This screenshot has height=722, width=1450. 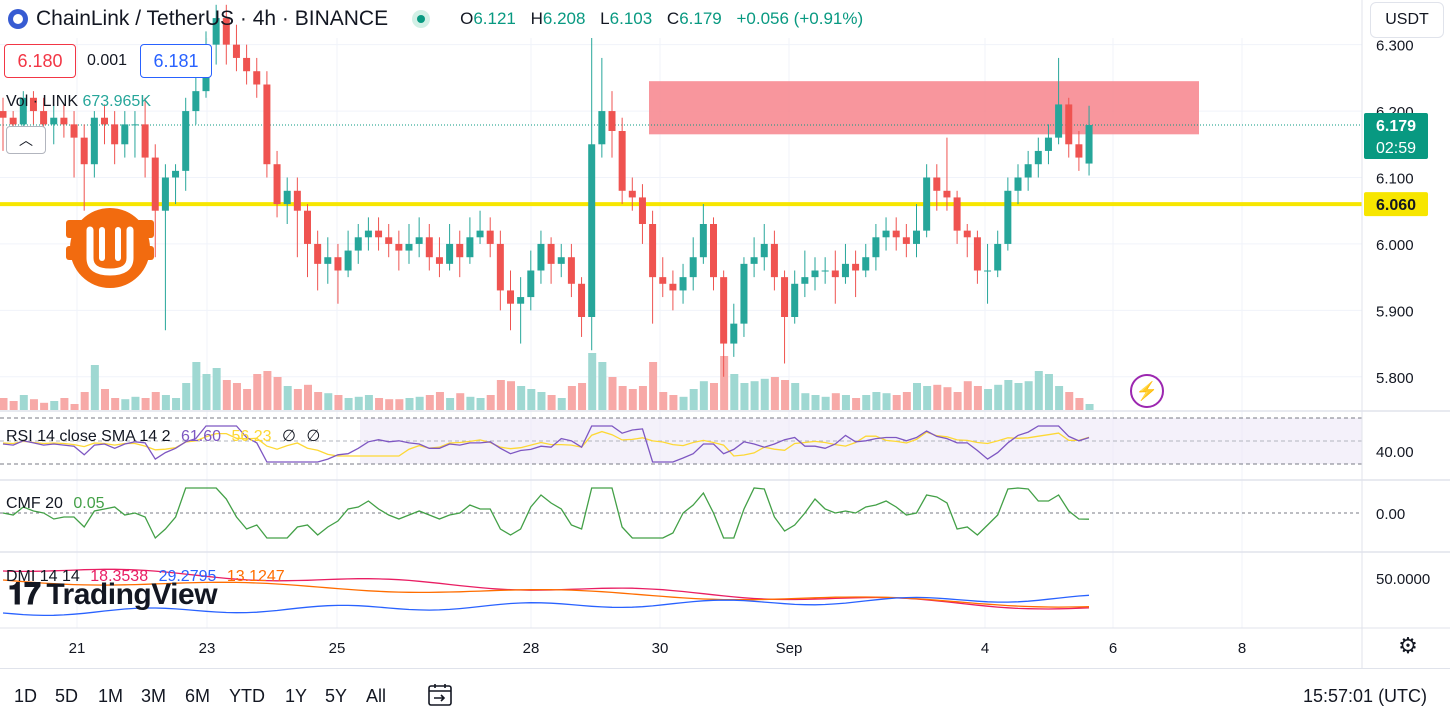 I want to click on x-tick-label: 6, so click(x=1113, y=648).